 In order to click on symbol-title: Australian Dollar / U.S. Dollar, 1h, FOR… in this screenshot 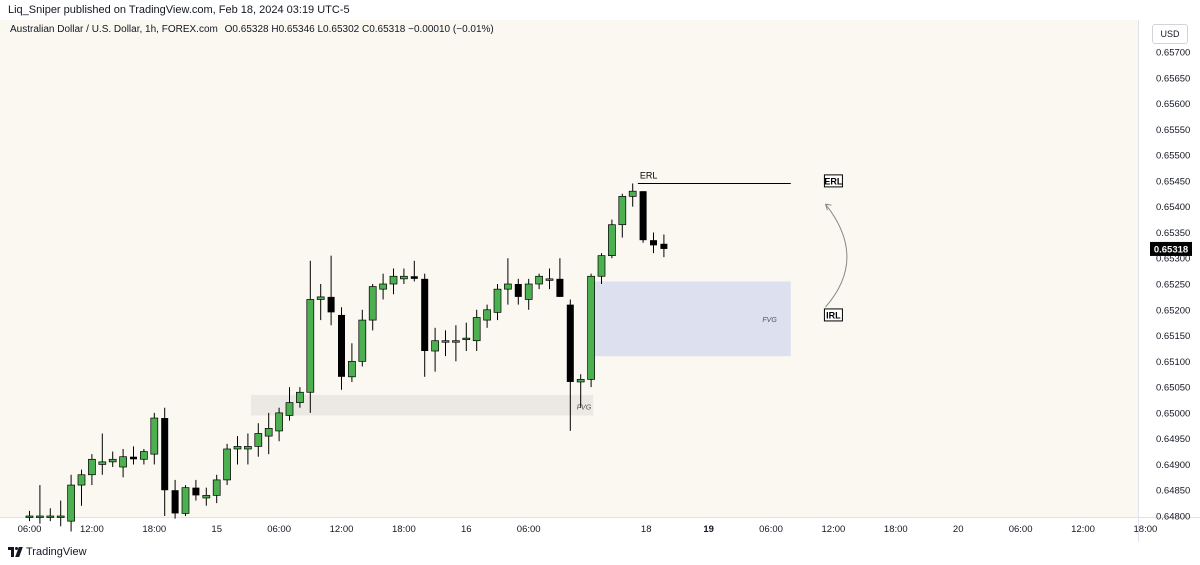, I will do `click(114, 29)`.